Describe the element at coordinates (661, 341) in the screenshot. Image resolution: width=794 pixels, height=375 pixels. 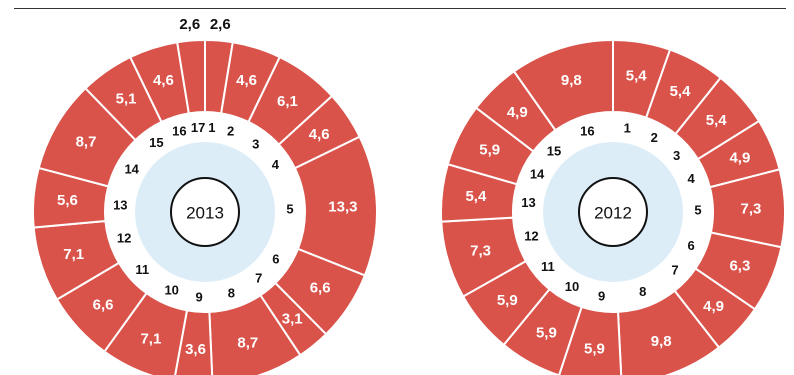
I see `value-label-8: 9,8` at that location.